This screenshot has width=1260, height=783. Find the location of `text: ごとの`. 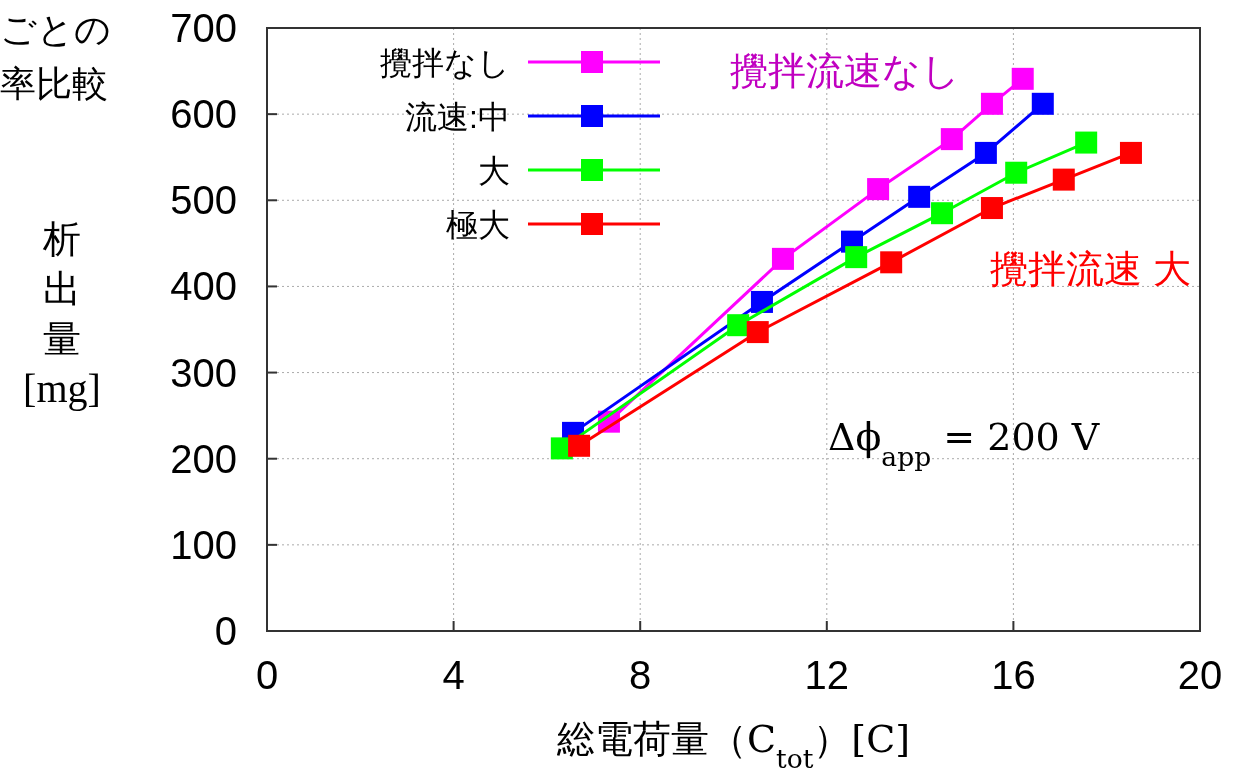

text: ごとの is located at coordinates (55, 29).